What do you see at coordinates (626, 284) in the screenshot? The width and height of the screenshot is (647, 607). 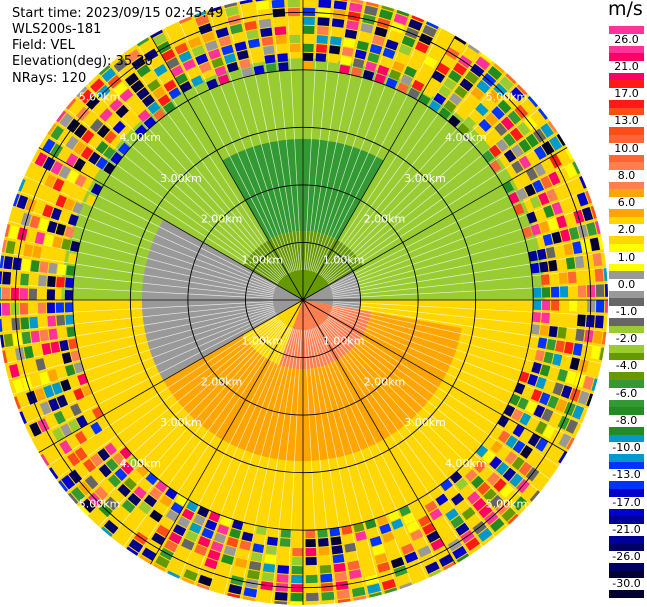 I see `colorbar-tick-label: 0.0` at bounding box center [626, 284].